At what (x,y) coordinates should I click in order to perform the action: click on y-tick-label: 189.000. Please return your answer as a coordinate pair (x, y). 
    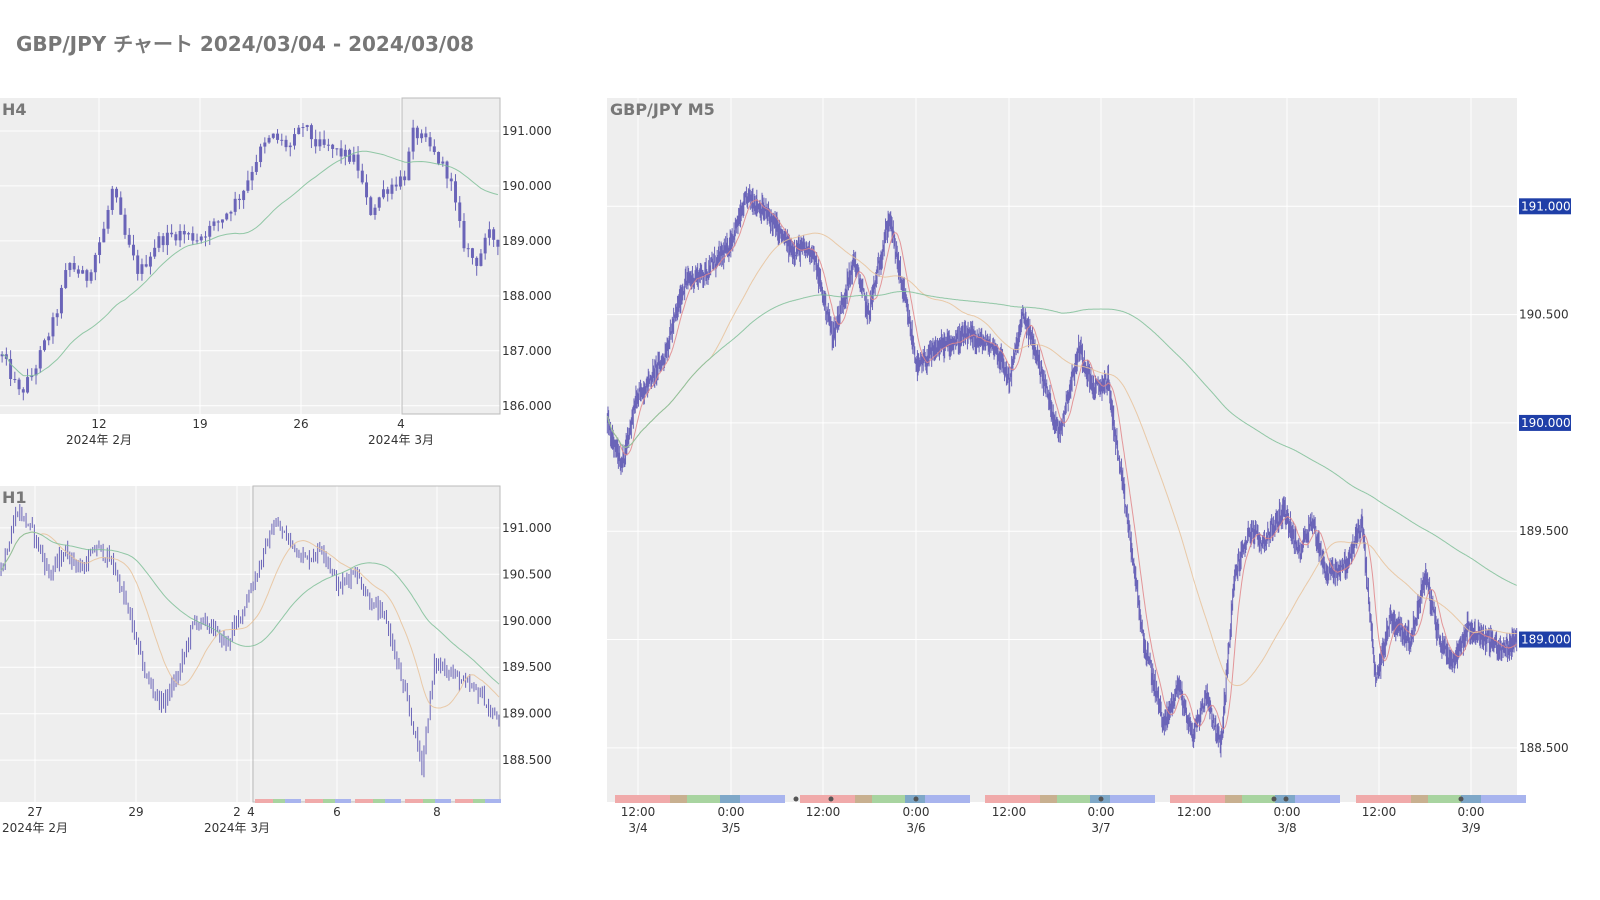
    Looking at the image, I should click on (527, 714).